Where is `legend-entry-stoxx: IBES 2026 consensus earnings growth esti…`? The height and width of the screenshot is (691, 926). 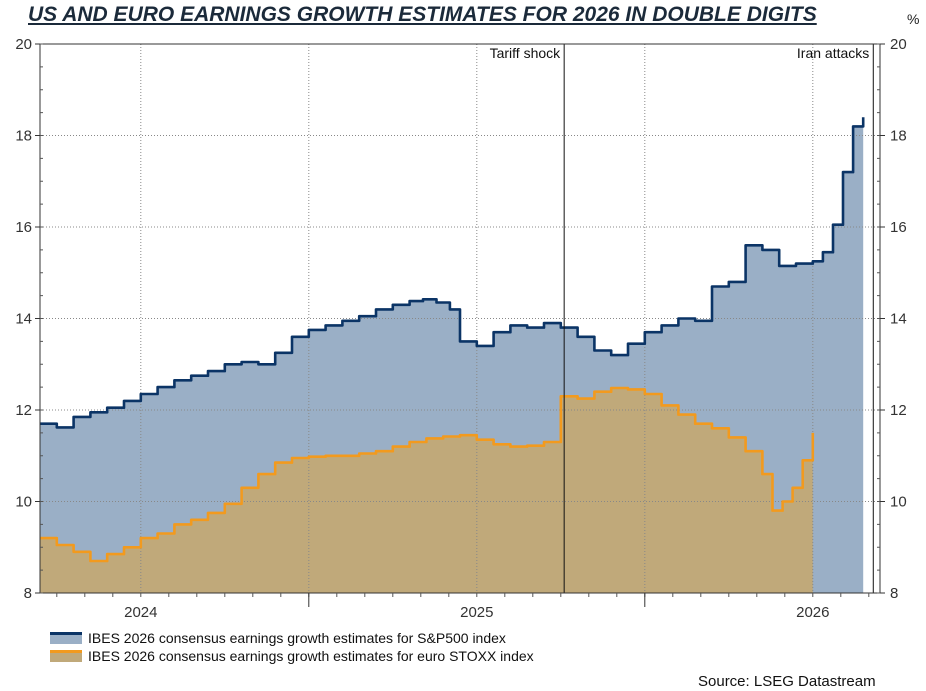 legend-entry-stoxx: IBES 2026 consensus earnings growth esti… is located at coordinates (292, 656).